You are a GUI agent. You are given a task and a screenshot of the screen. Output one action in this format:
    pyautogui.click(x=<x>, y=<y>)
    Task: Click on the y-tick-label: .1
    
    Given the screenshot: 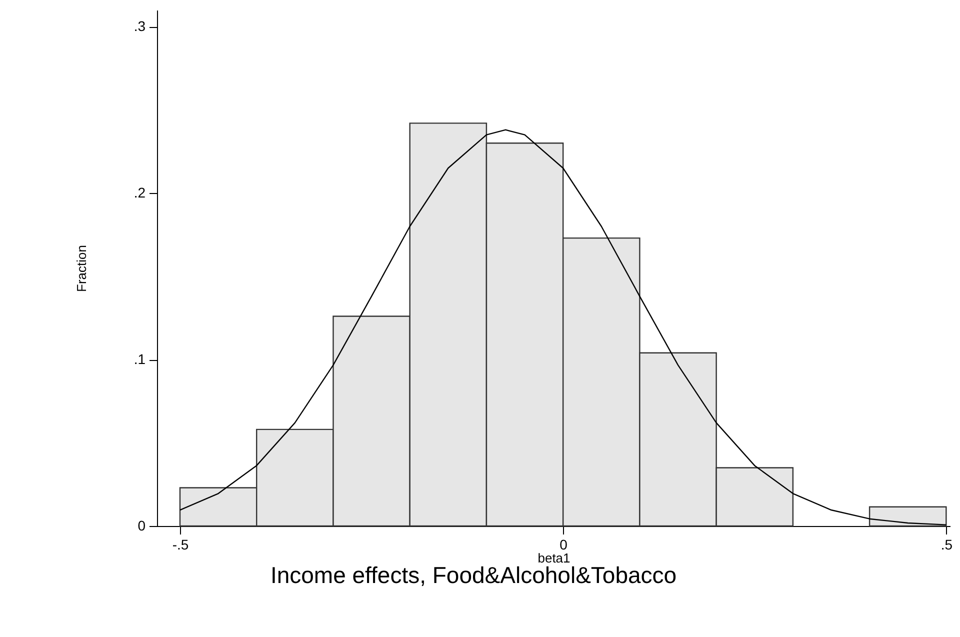 What is the action you would take?
    pyautogui.click(x=140, y=359)
    